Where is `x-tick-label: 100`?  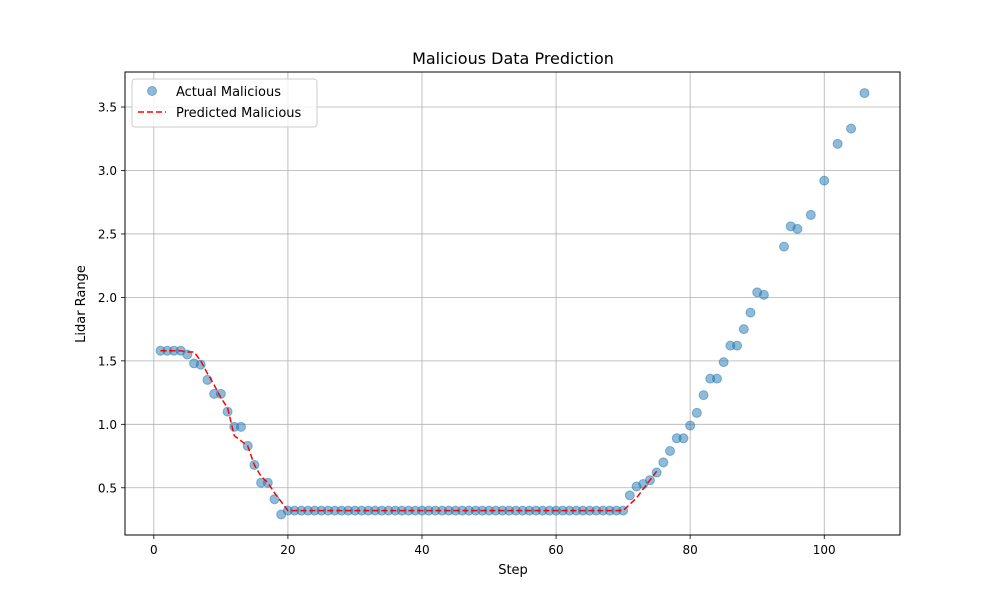
x-tick-label: 100 is located at coordinates (824, 550).